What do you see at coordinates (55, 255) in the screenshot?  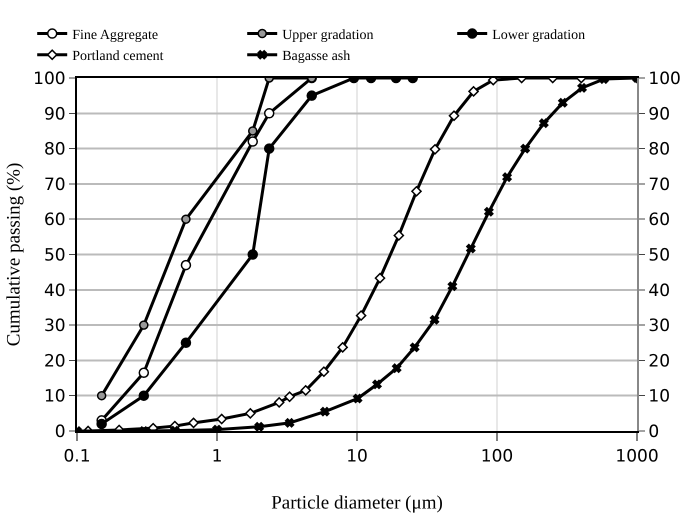 I see `y-tick-label: 50` at bounding box center [55, 255].